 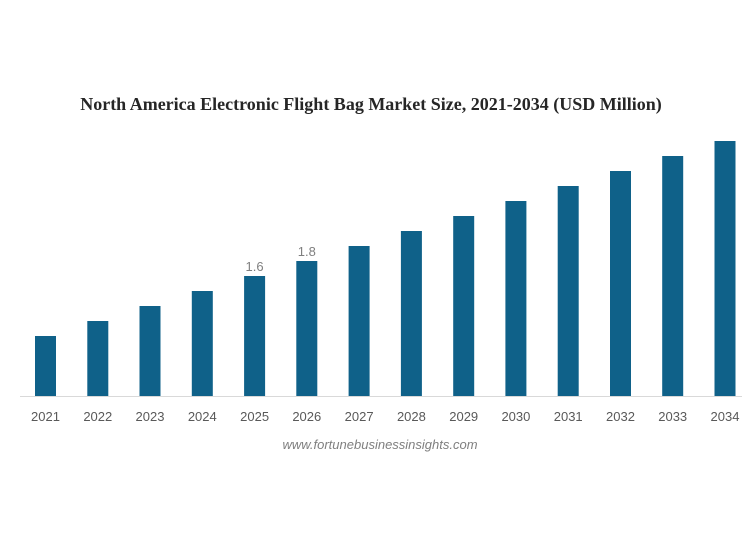 What do you see at coordinates (45, 366) in the screenshot?
I see `bar-2021` at bounding box center [45, 366].